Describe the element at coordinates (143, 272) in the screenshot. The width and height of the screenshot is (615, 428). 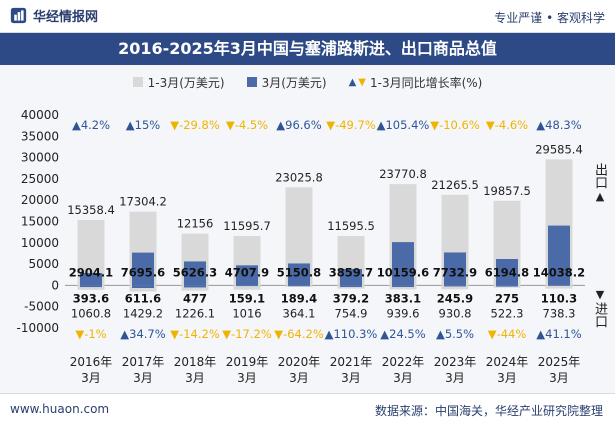
I see `data-label-export-month: 7695.6` at that location.